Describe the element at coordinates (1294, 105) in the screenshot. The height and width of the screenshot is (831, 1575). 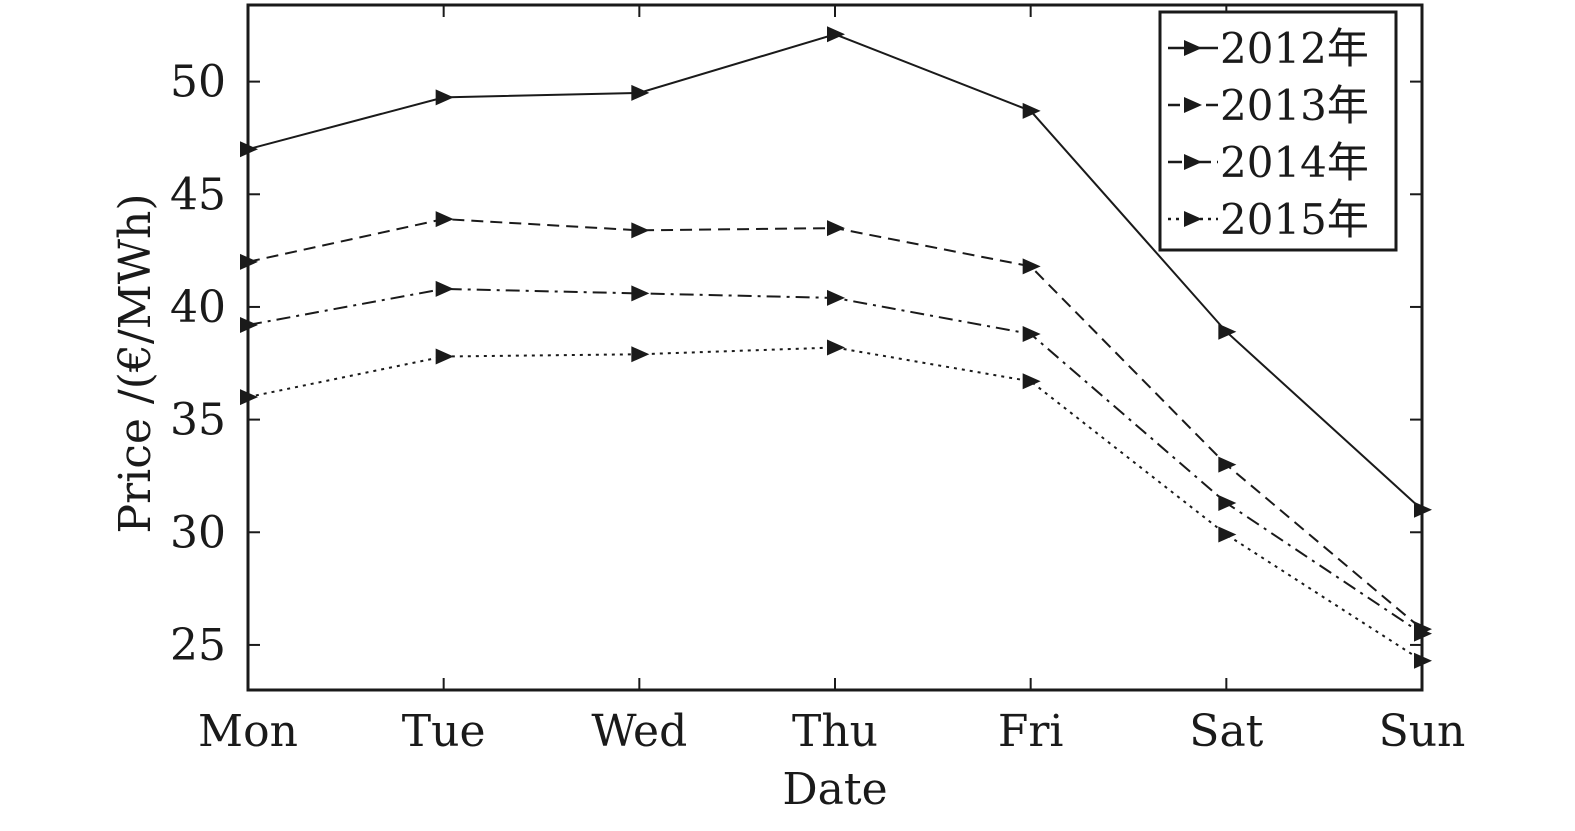
I see `legend-label: 2013年` at that location.